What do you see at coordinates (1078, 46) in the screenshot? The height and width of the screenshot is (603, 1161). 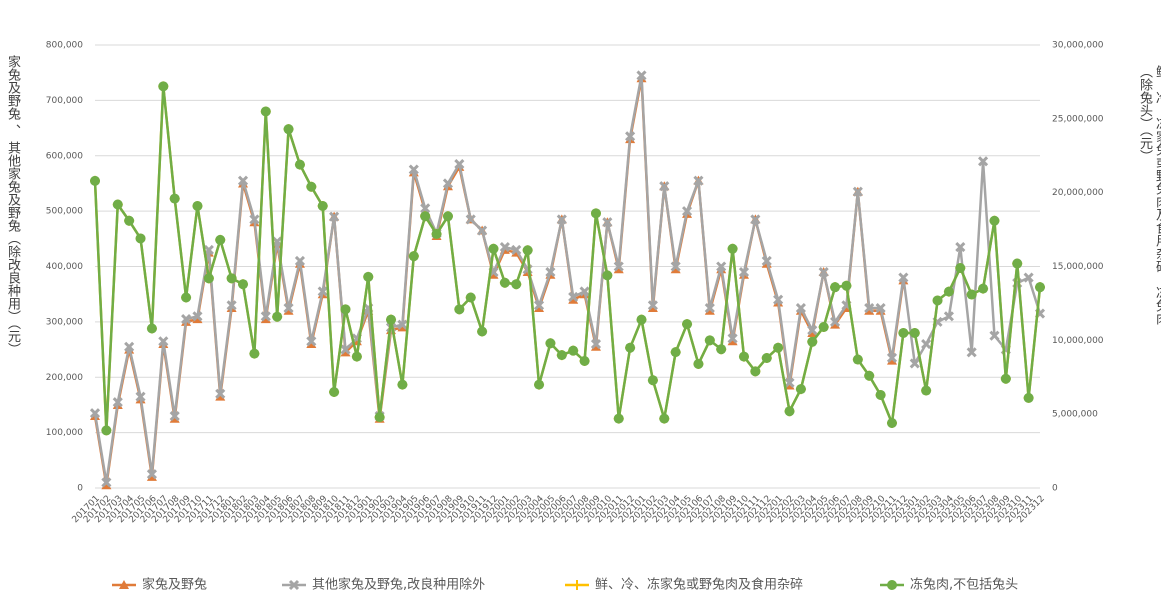 I see `y2-tick-label: 30,000,000` at bounding box center [1078, 46].